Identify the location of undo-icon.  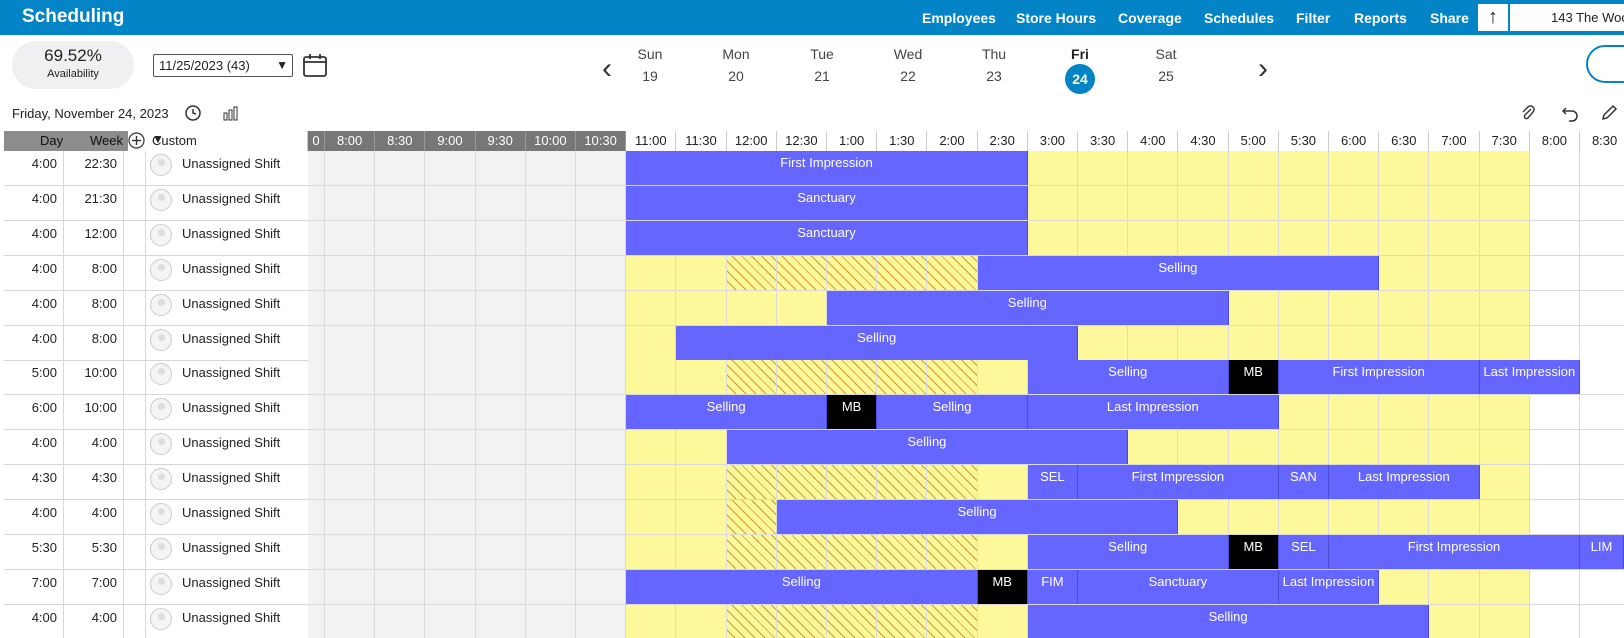
(1570, 113).